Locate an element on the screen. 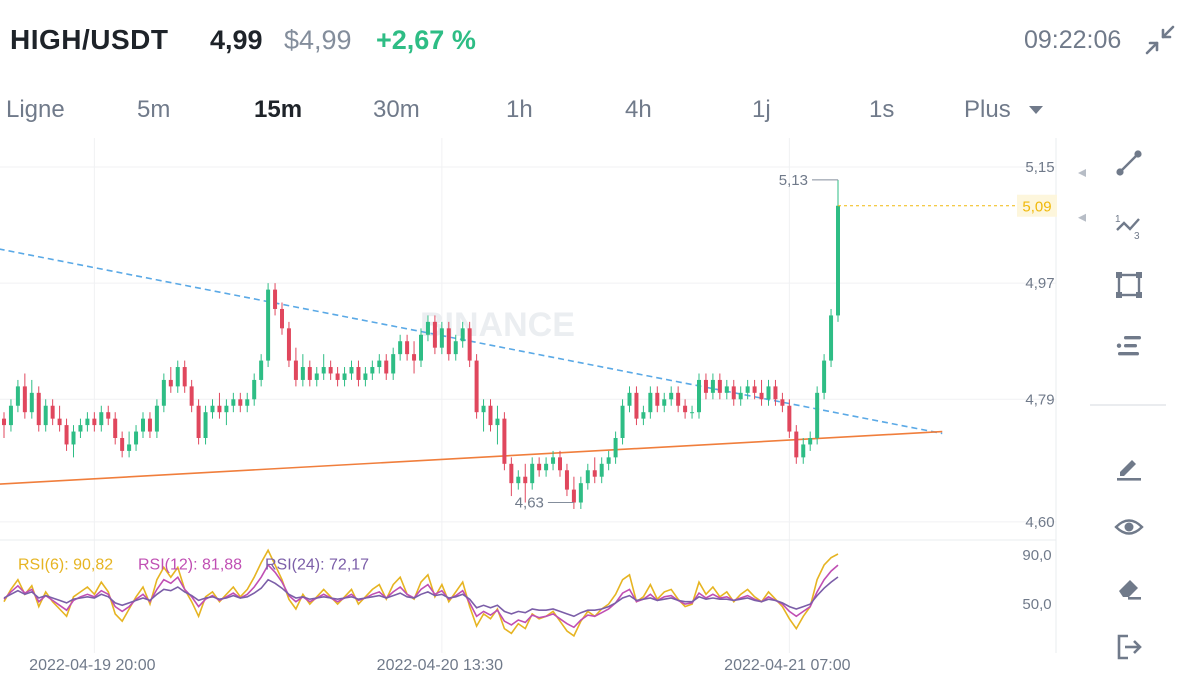 This screenshot has height=675, width=1200. tab-1h: 1h is located at coordinates (519, 109).